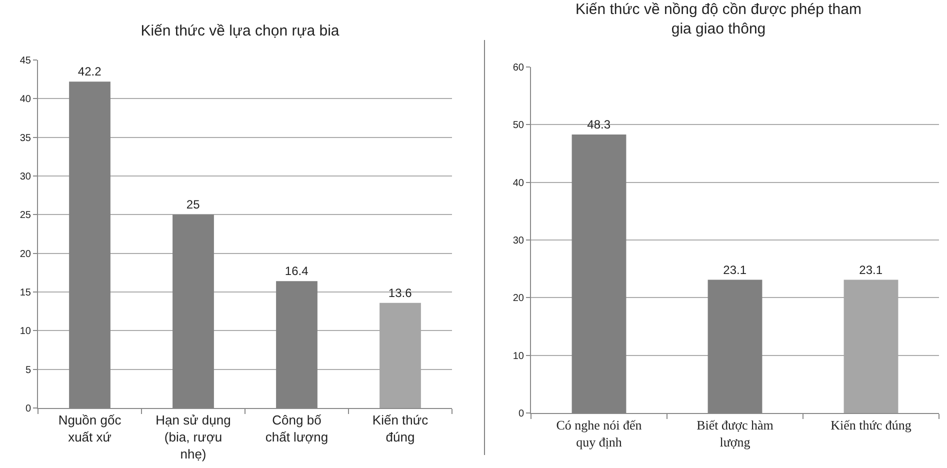  I want to click on y-tick-label: 35, so click(26, 138).